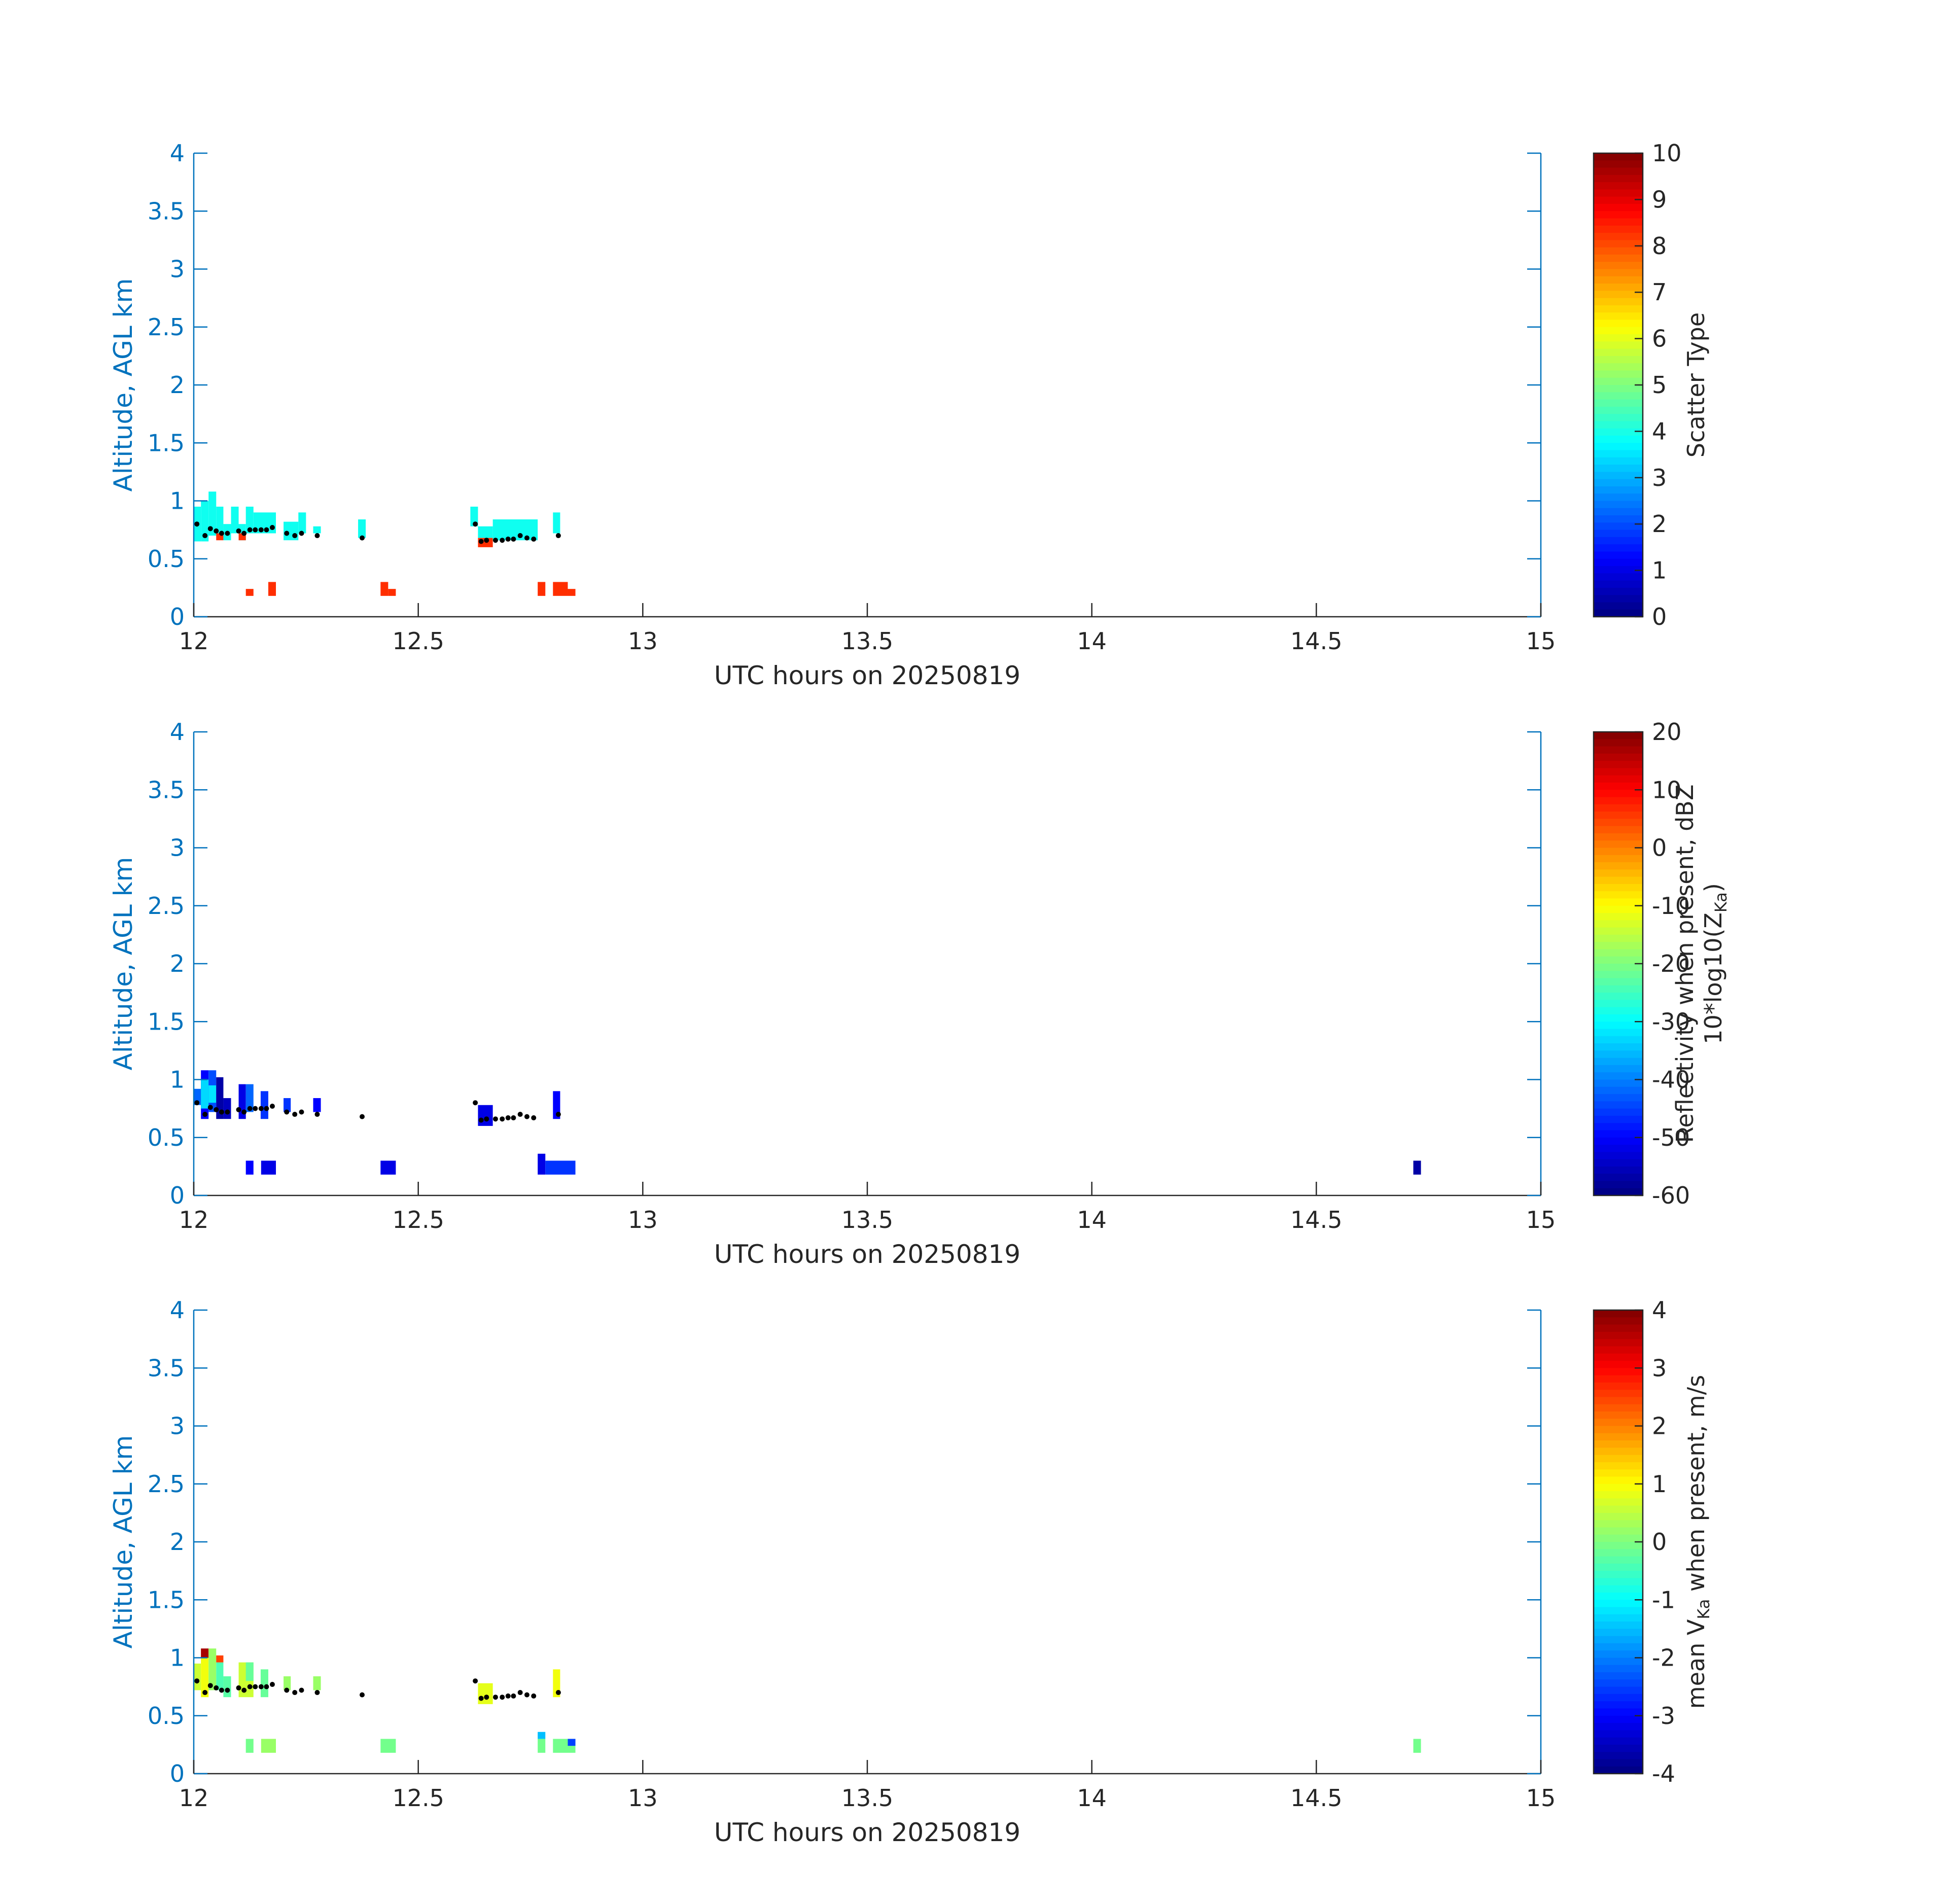 Image resolution: width=1940 pixels, height=1904 pixels. What do you see at coordinates (1696, 385) in the screenshot?
I see `colorbar-label: Scatter Type` at bounding box center [1696, 385].